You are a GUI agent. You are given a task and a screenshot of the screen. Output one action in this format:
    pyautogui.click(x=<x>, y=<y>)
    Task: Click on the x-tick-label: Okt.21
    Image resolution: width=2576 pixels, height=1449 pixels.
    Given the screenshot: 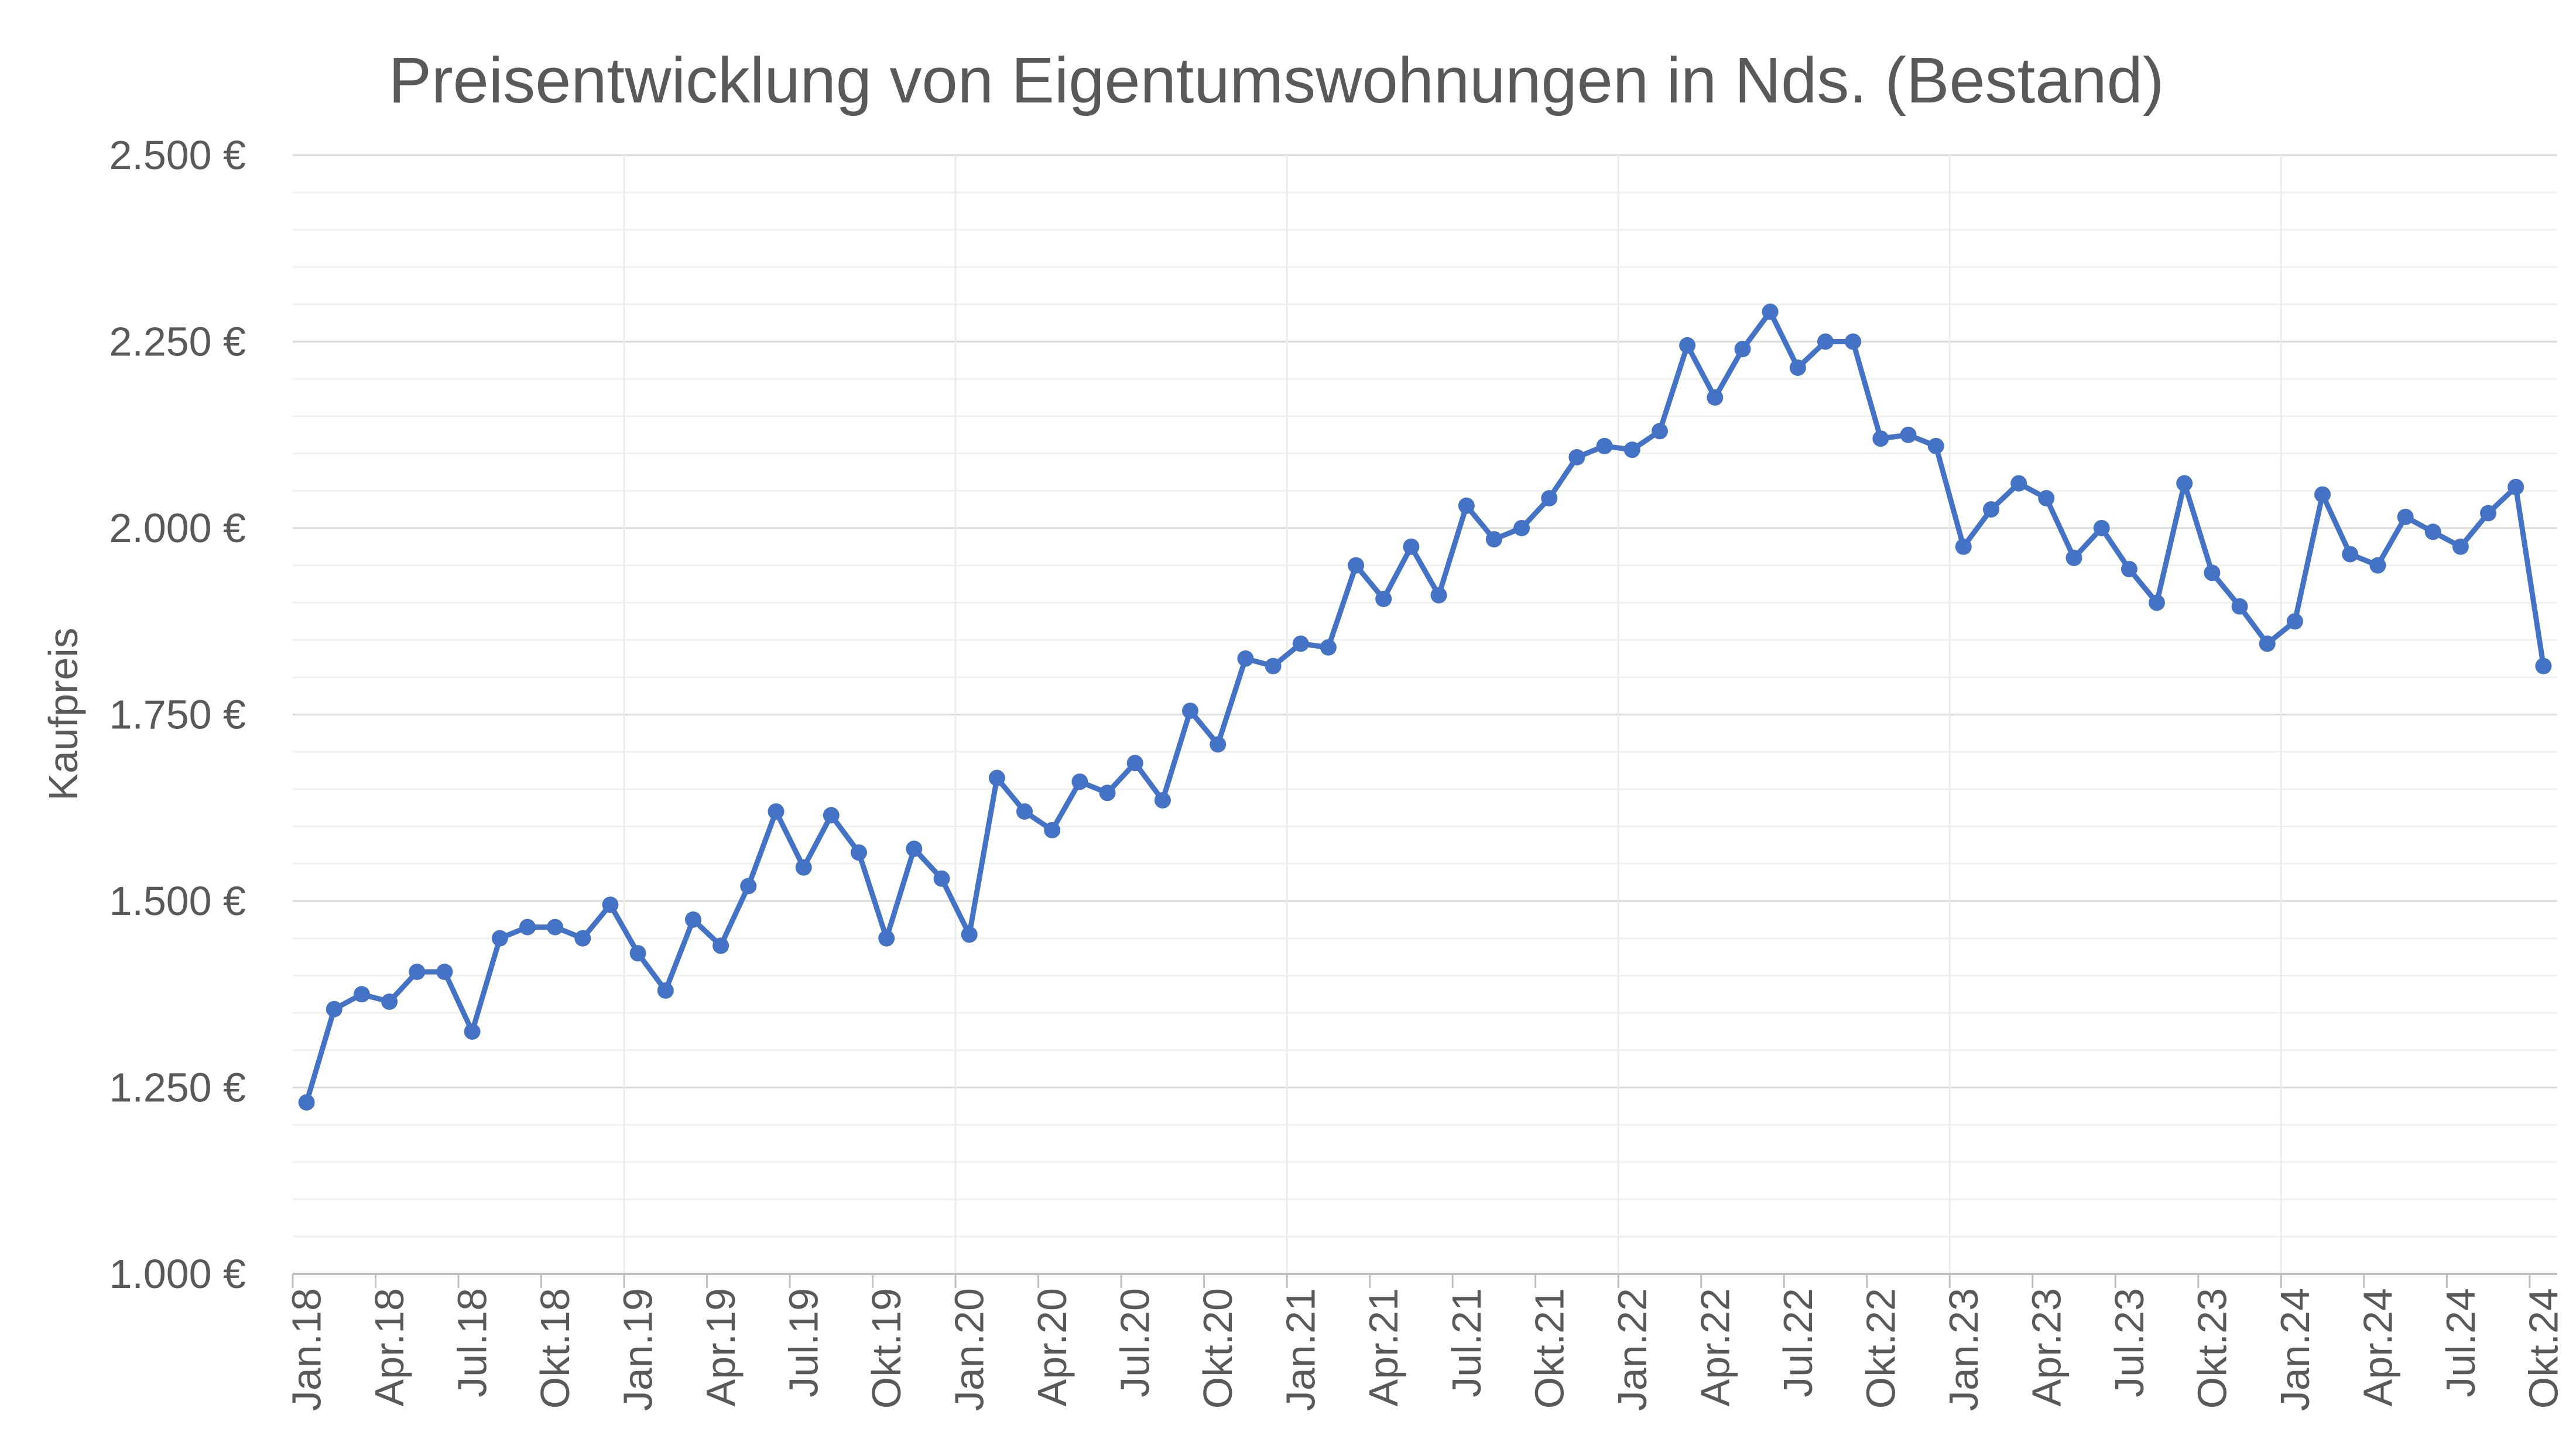 What is the action you would take?
    pyautogui.click(x=1549, y=1348)
    